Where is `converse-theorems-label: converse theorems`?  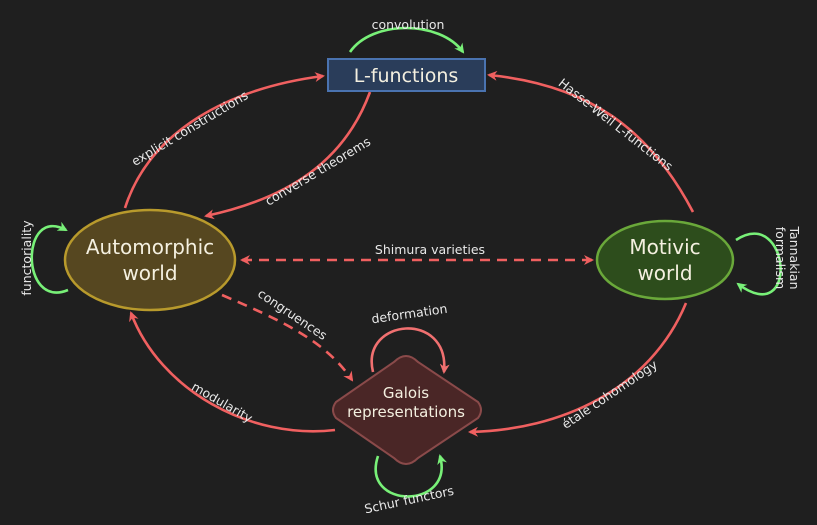
converse-theorems-label: converse theorems is located at coordinates (317, 171).